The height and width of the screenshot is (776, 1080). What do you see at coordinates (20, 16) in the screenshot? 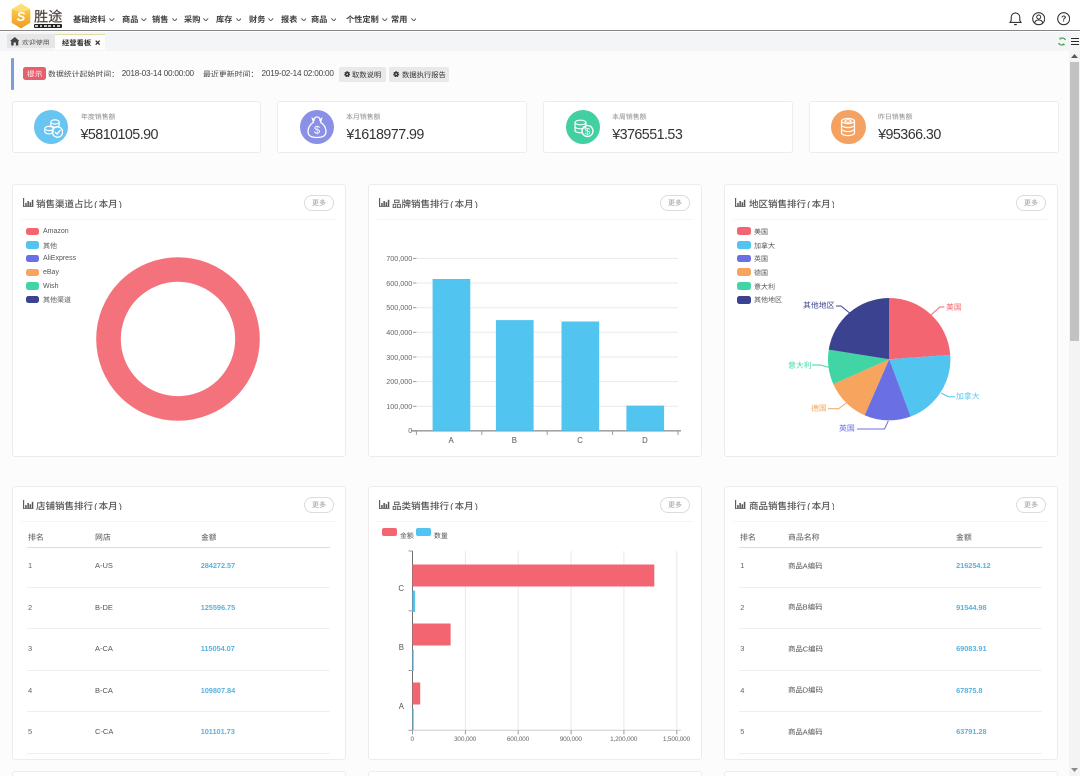
I see `svg-text: S` at bounding box center [20, 16].